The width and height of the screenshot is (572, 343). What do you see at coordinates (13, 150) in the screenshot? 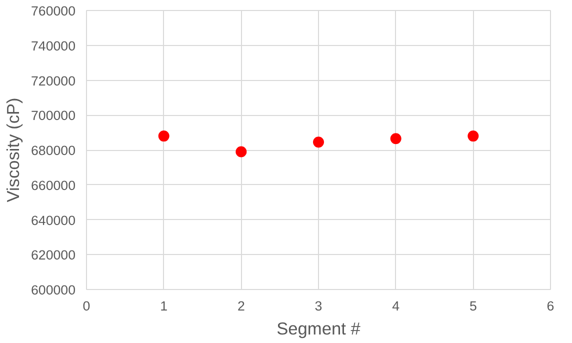
I see `y-axis-title: Viscosity (cP)` at bounding box center [13, 150].